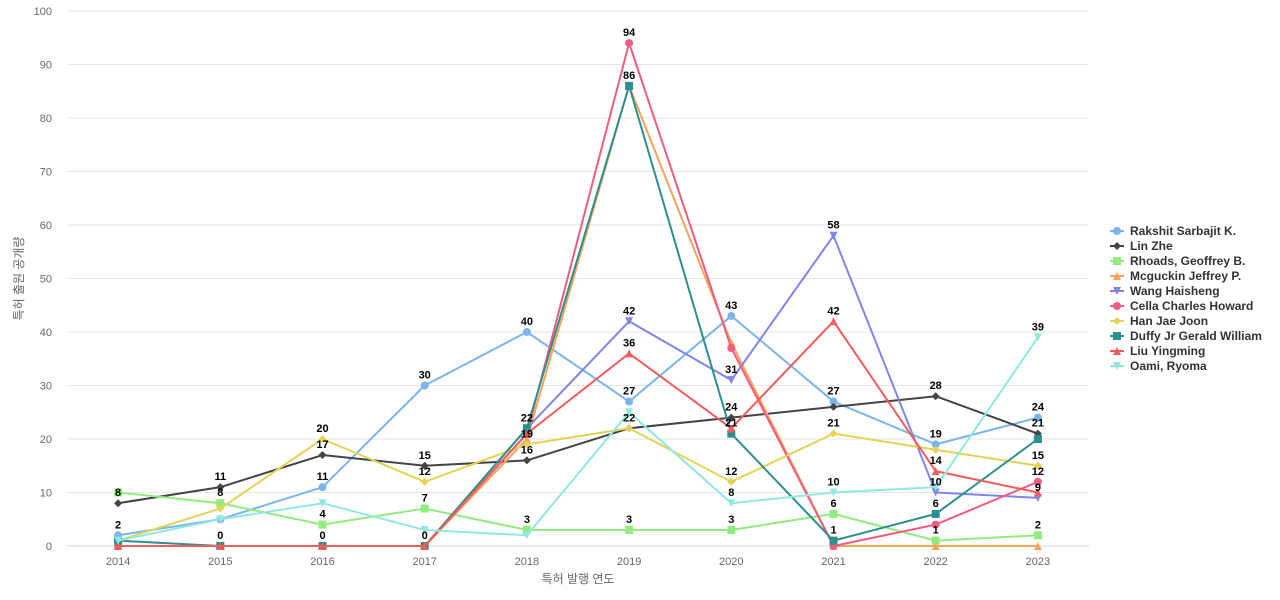 This screenshot has height=600, width=1280. I want to click on data-label: 20, so click(322, 429).